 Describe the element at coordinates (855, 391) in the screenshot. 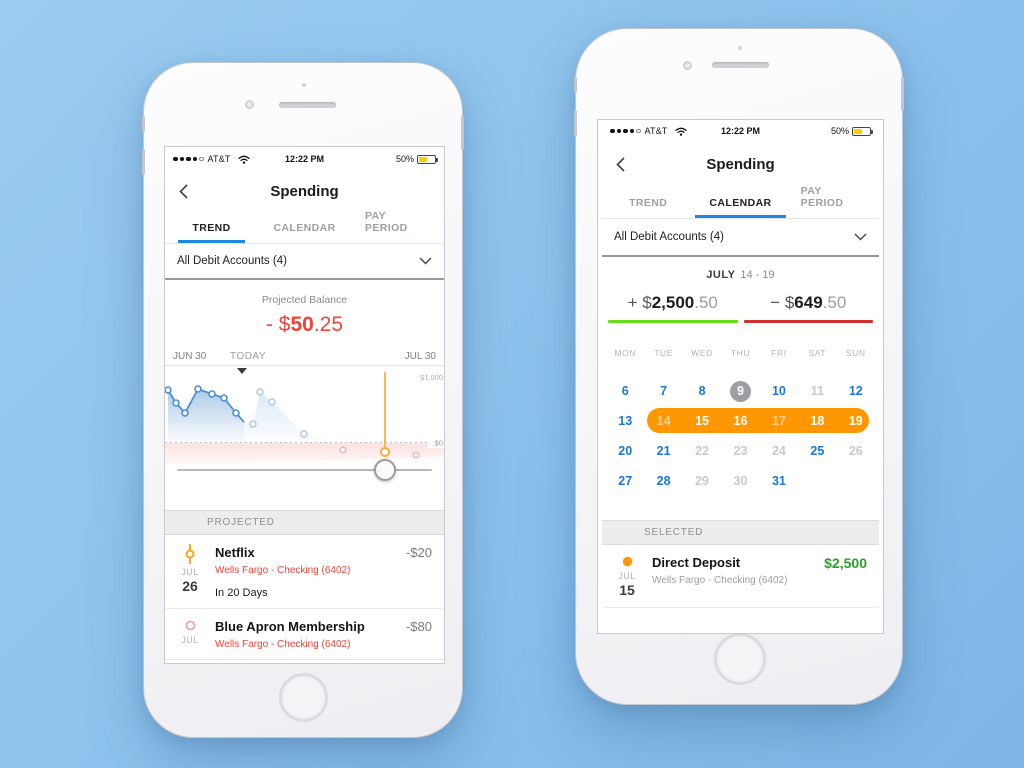

I see `calendar-day-12: 12` at that location.